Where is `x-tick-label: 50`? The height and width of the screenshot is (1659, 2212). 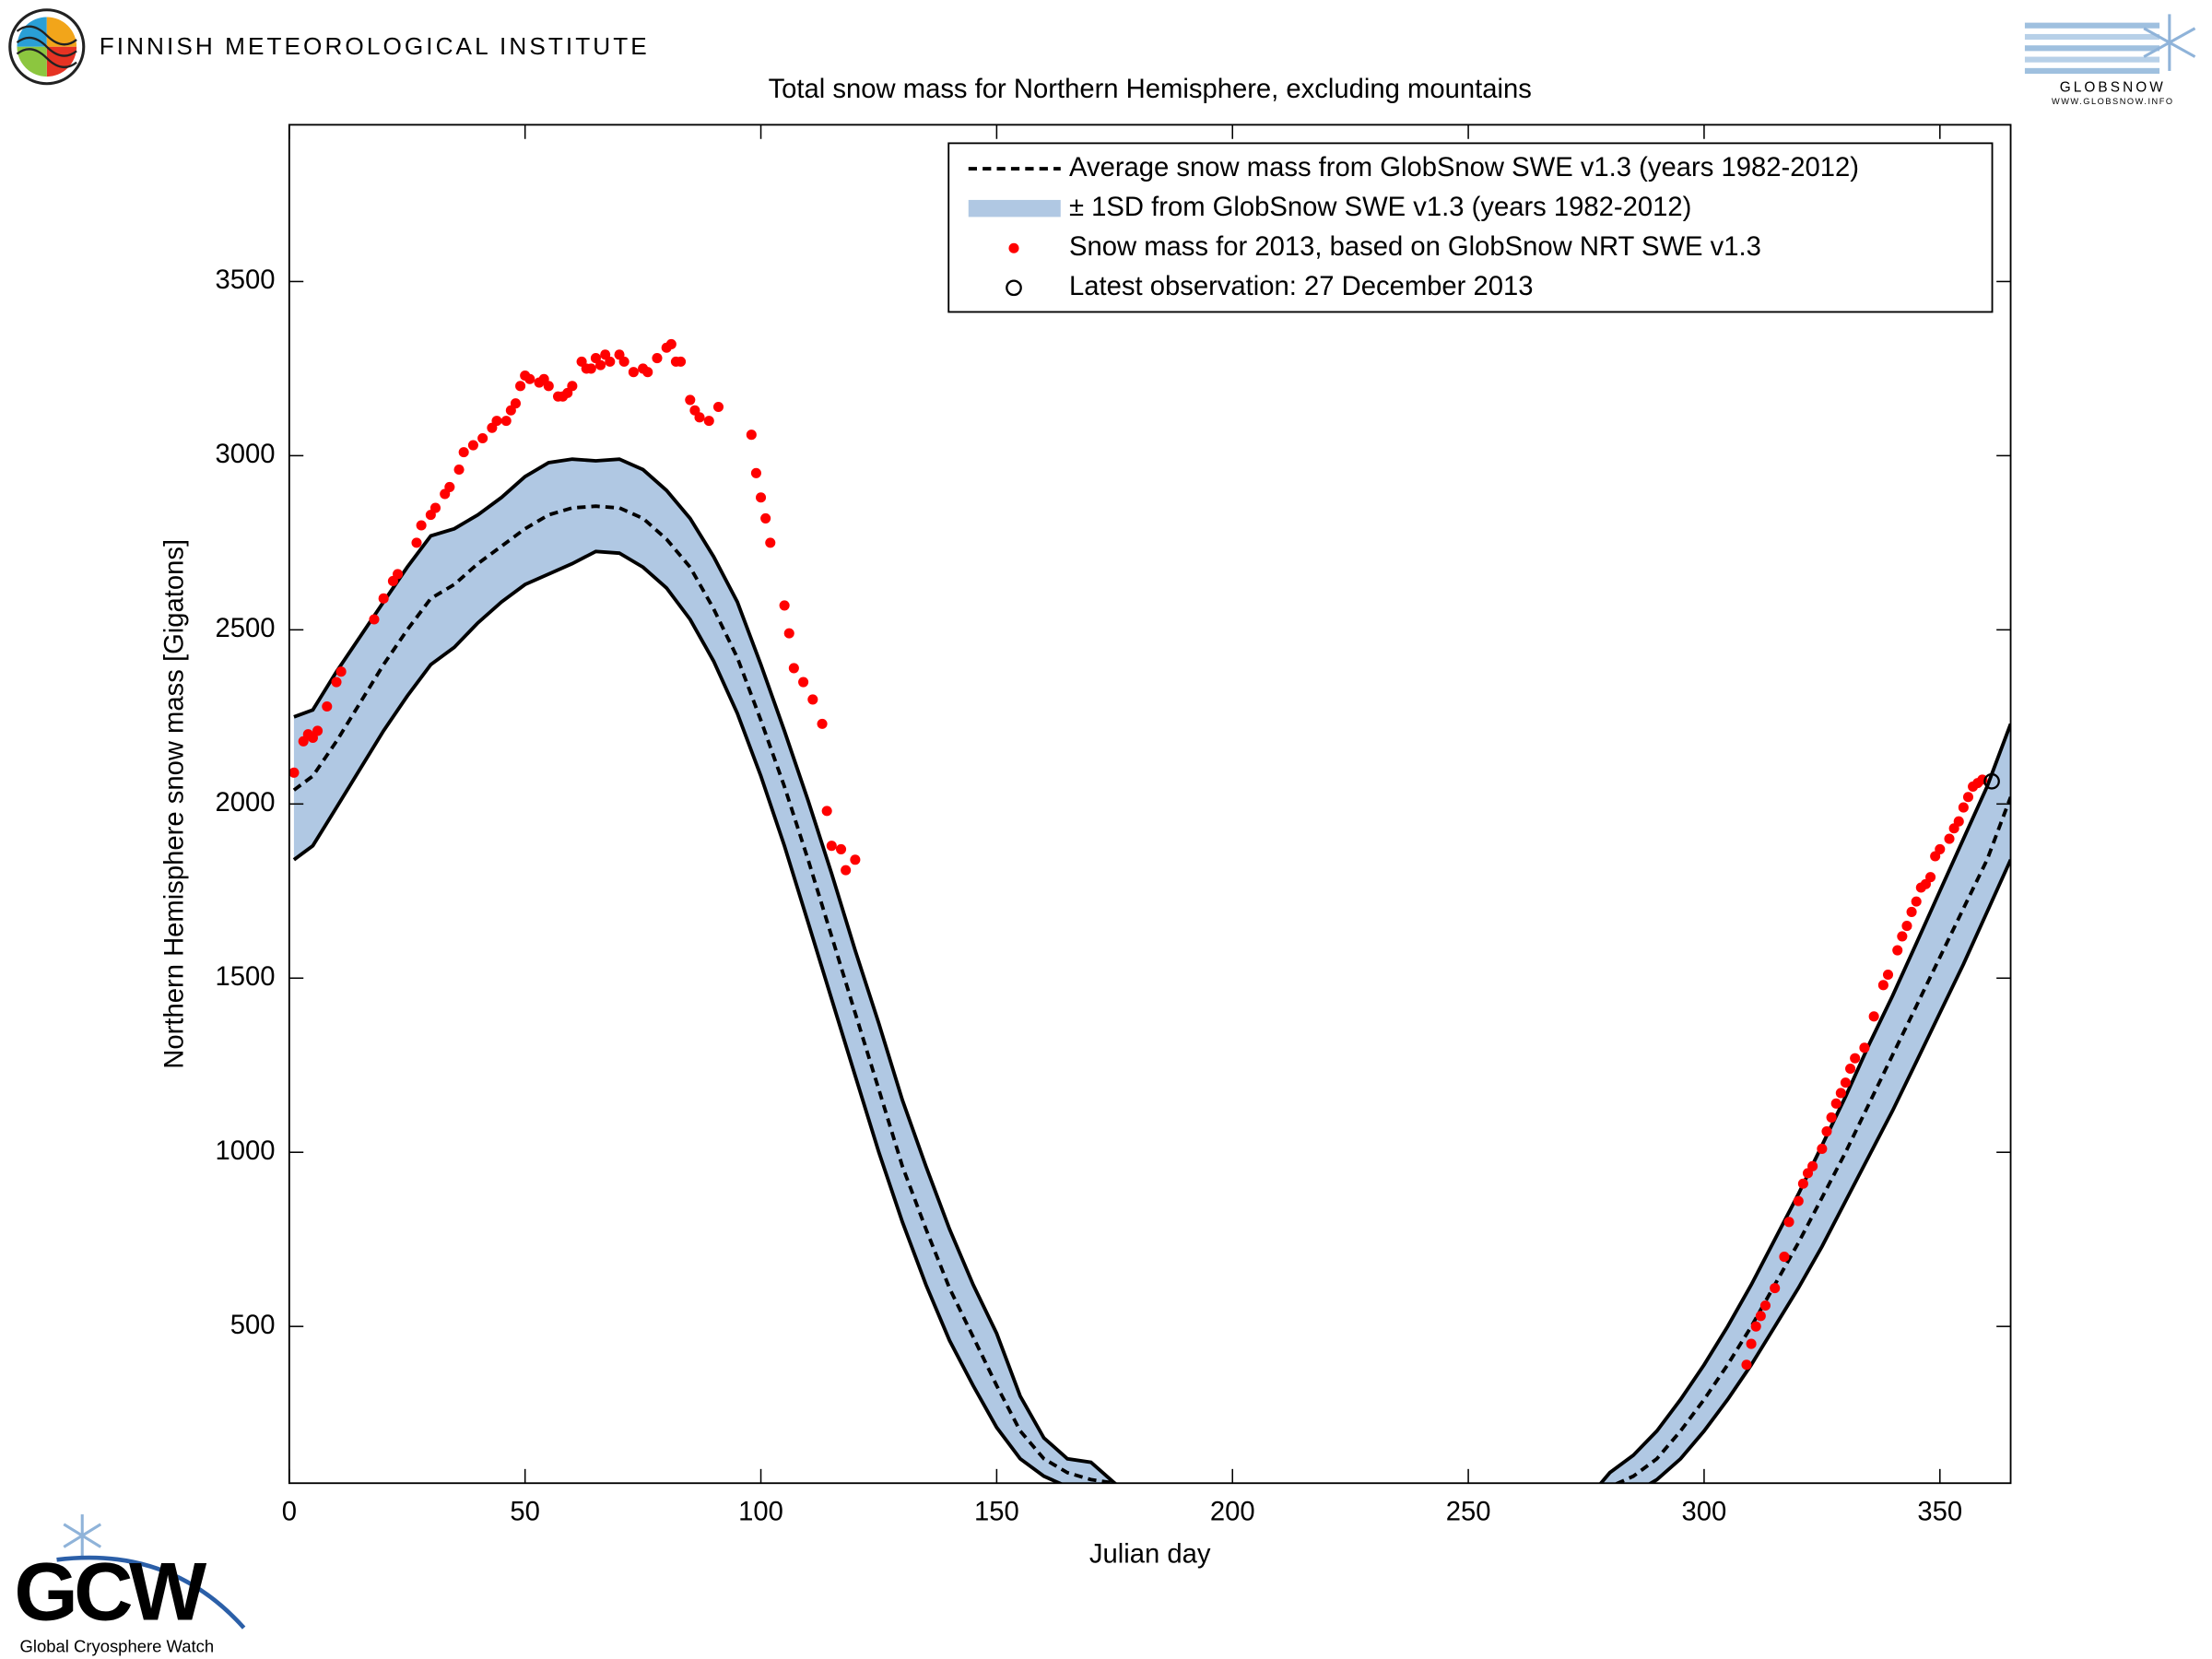 x-tick-label: 50 is located at coordinates (525, 1511).